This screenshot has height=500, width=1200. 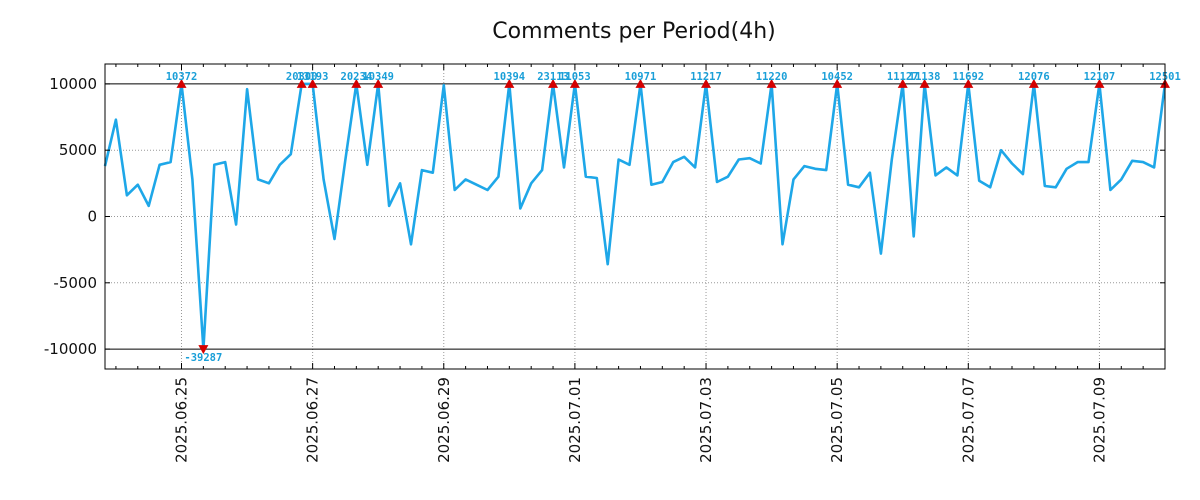 What do you see at coordinates (772, 77) in the screenshot?
I see `peak-label: 11220` at bounding box center [772, 77].